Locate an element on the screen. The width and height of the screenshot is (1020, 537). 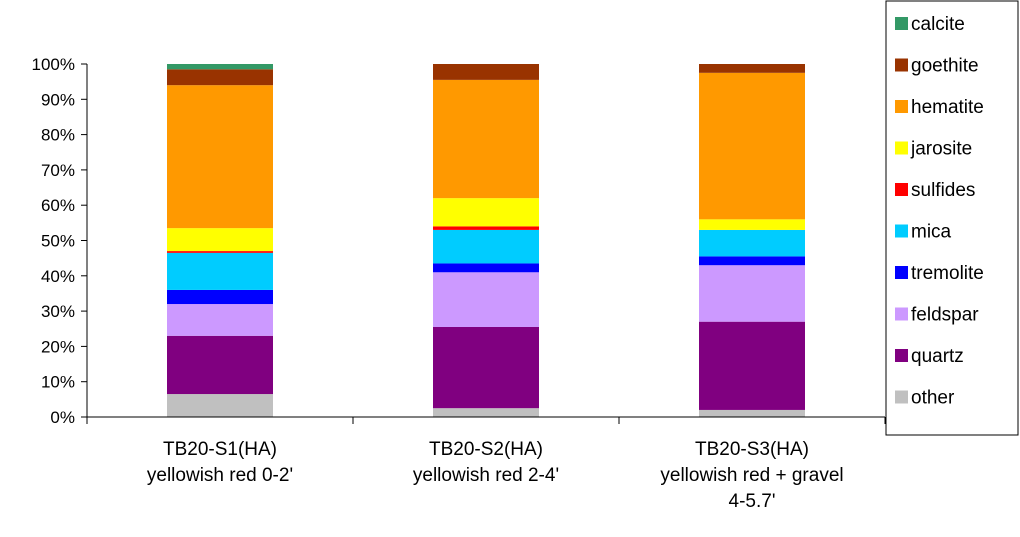
legend-label: hematite is located at coordinates (947, 107).